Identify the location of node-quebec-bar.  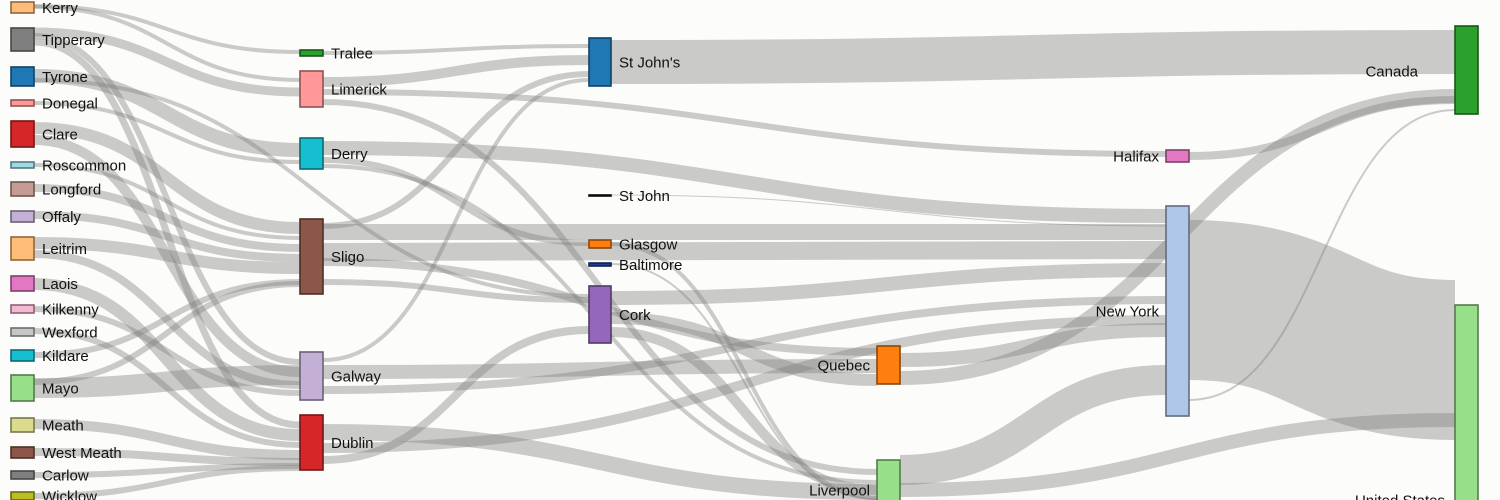
(888, 365).